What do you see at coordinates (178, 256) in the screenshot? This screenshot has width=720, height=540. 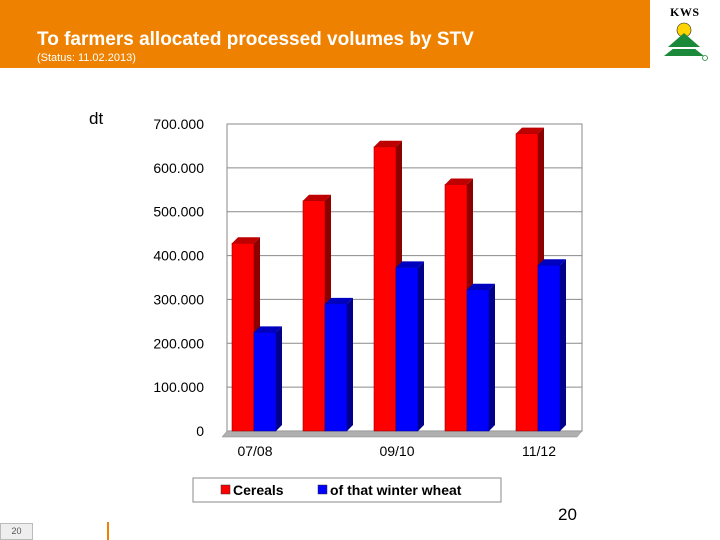 I see `y-tick-label: 400.000` at bounding box center [178, 256].